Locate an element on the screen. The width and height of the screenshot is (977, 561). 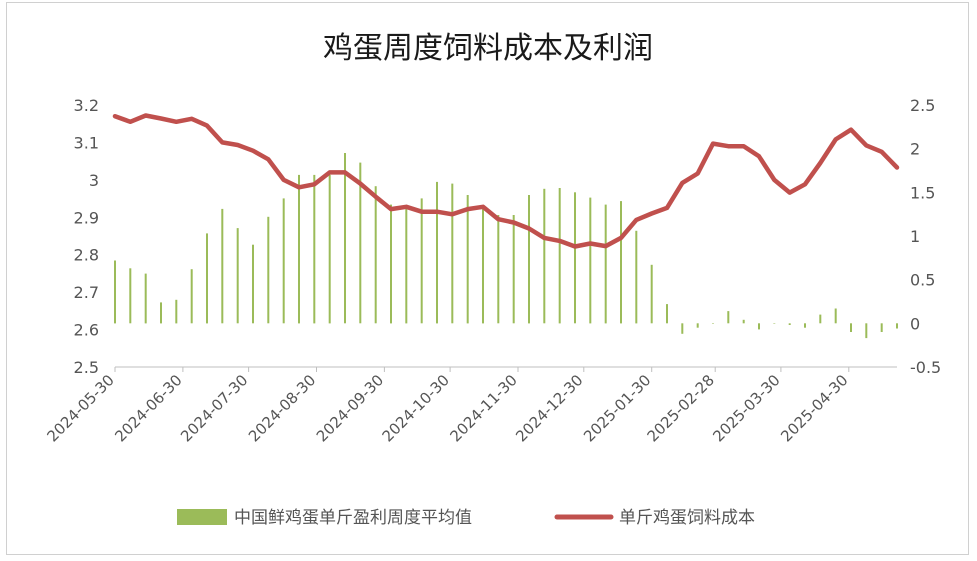
left-tick-label: 2.9 is located at coordinates (86, 217).